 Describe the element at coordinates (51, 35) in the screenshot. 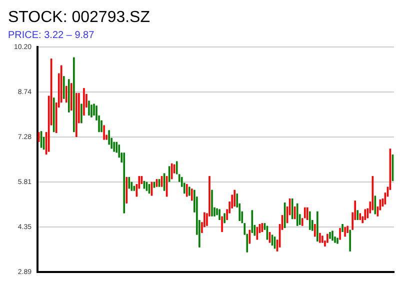

I see `chart-subtitle: PRICE: 3.22 – 9.87` at that location.